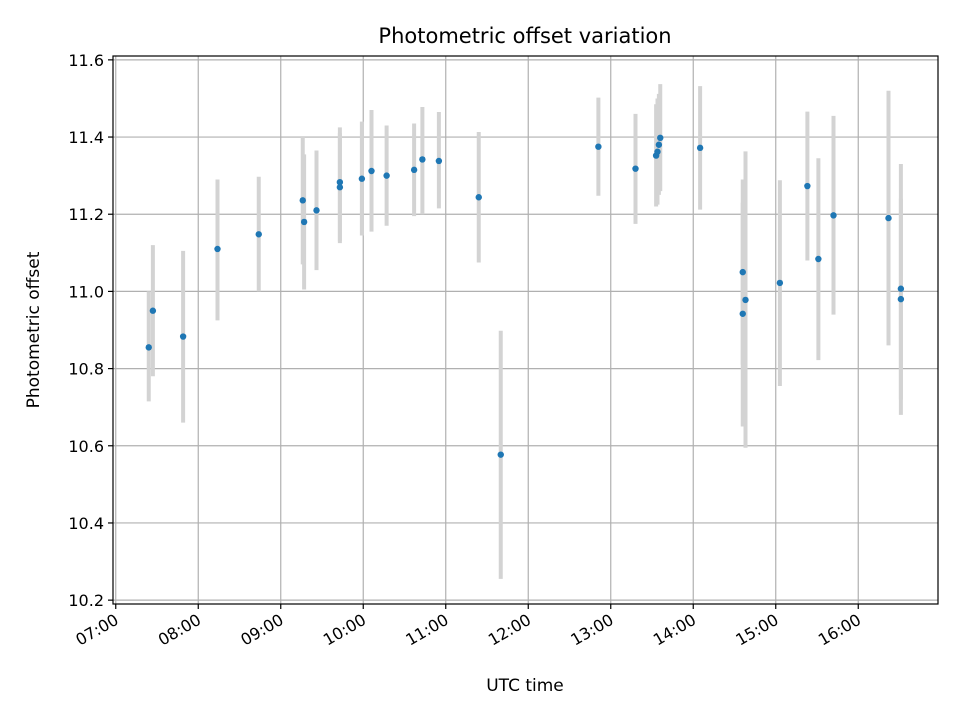 Image resolution: width=960 pixels, height=720 pixels. Describe the element at coordinates (261, 630) in the screenshot. I see `x-tick-label: 09:00` at that location.